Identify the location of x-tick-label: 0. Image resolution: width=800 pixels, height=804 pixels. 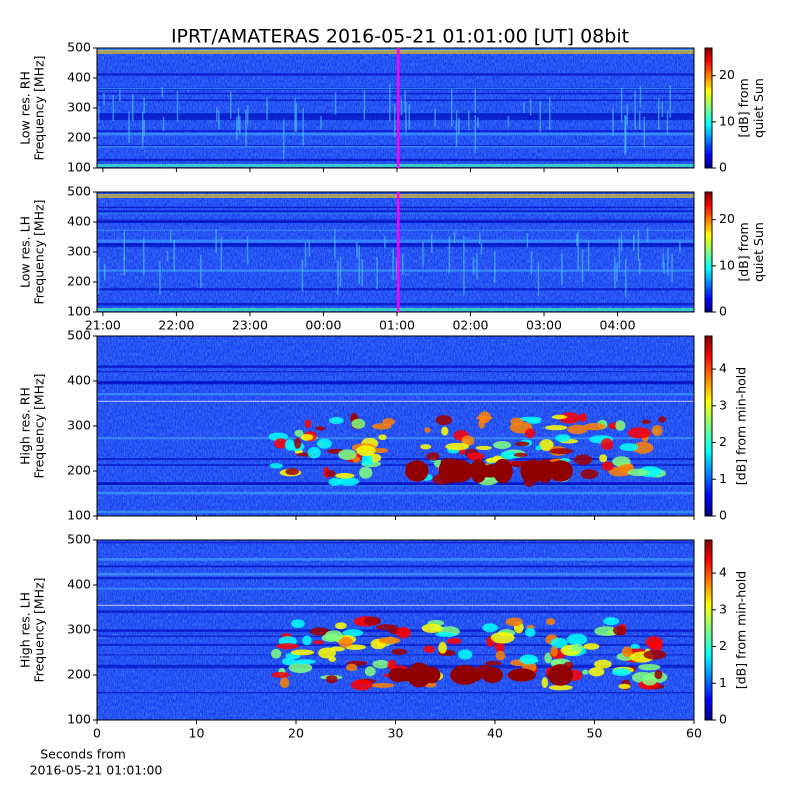
(97, 733).